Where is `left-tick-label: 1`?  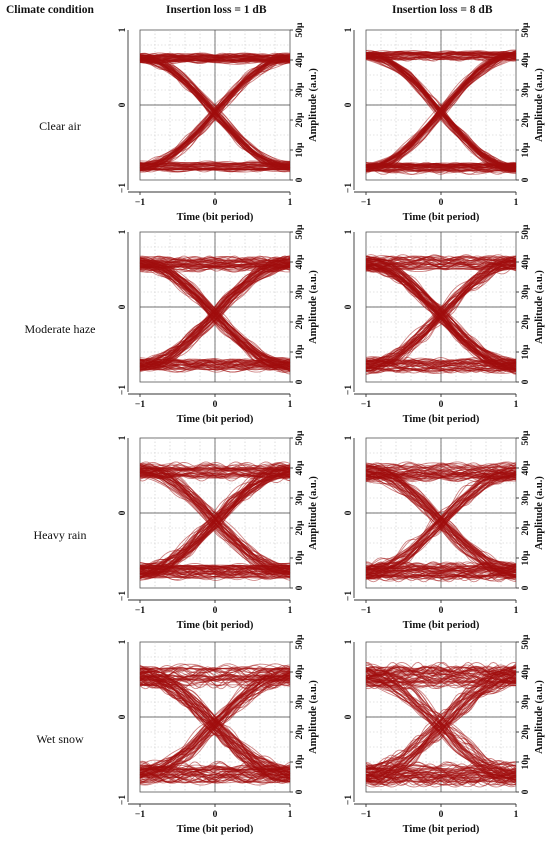
left-tick-label: 1 is located at coordinates (123, 641).